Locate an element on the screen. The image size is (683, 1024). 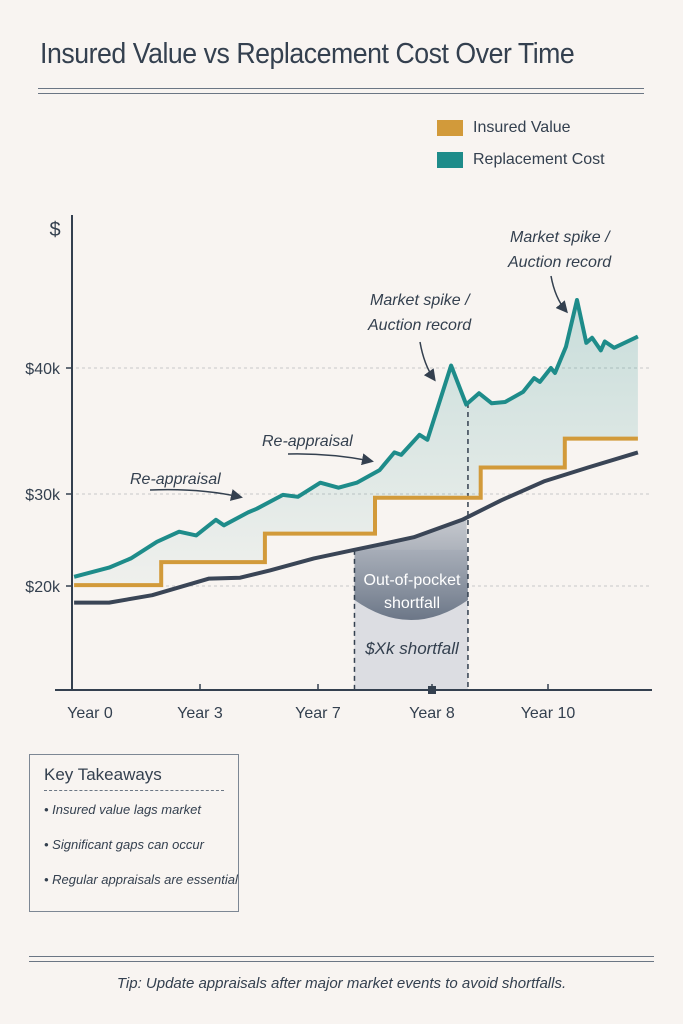
y-tick-label: $40k is located at coordinates (43, 369).